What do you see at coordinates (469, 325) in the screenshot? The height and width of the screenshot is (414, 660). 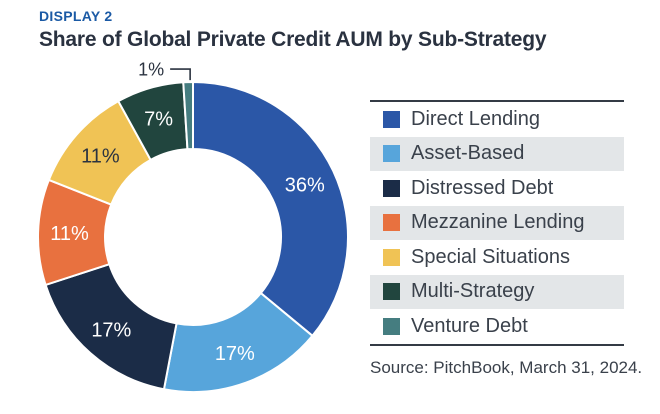 I see `legend-item-label: Venture Debt` at bounding box center [469, 325].